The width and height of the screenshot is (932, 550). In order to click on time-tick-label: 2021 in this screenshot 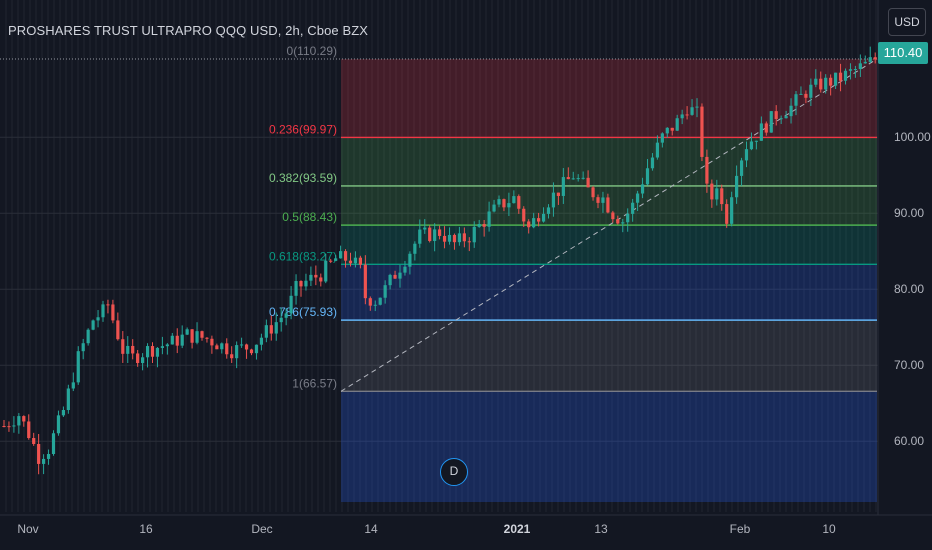, I will do `click(517, 529)`.